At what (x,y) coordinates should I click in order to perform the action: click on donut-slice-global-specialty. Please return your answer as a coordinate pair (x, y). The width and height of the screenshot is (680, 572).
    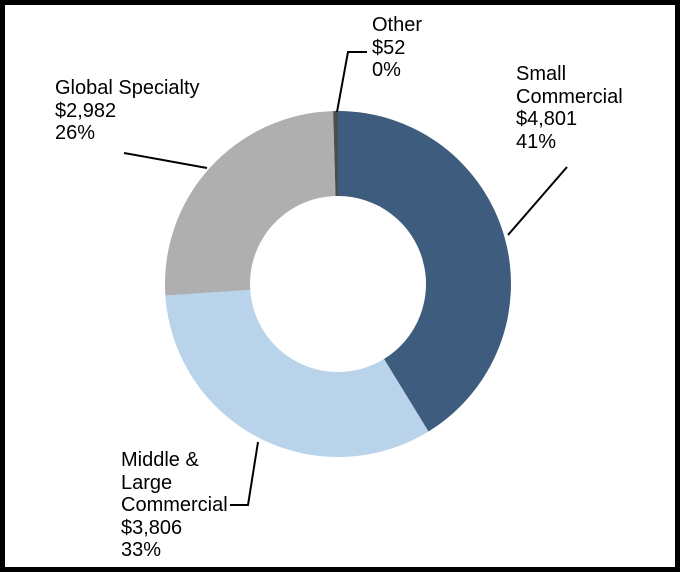
    Looking at the image, I should click on (250, 203).